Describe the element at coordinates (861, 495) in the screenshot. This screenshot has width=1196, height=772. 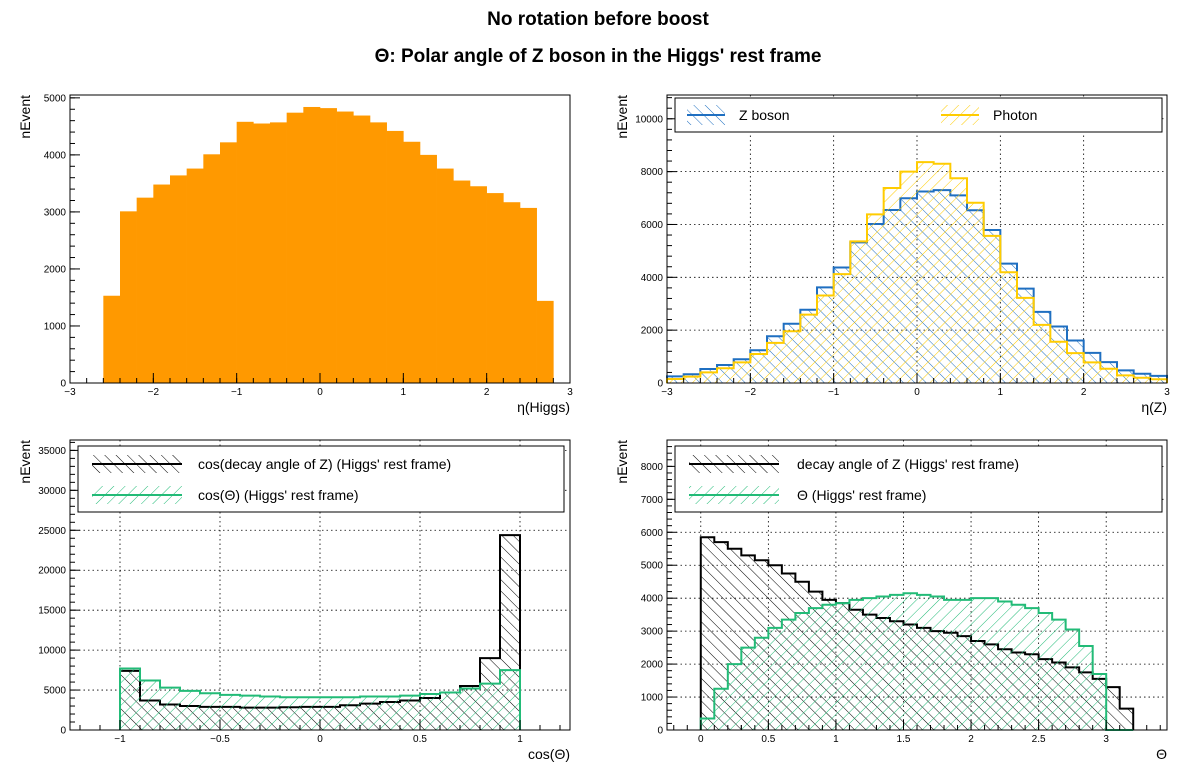
I see `legend-label: Θ (Higgs' rest frame)` at that location.